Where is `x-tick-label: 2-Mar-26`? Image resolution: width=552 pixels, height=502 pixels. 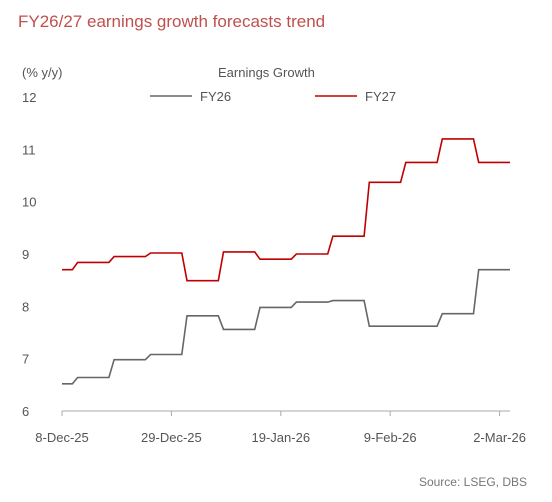 x-tick-label: 2-Mar-26 is located at coordinates (499, 437).